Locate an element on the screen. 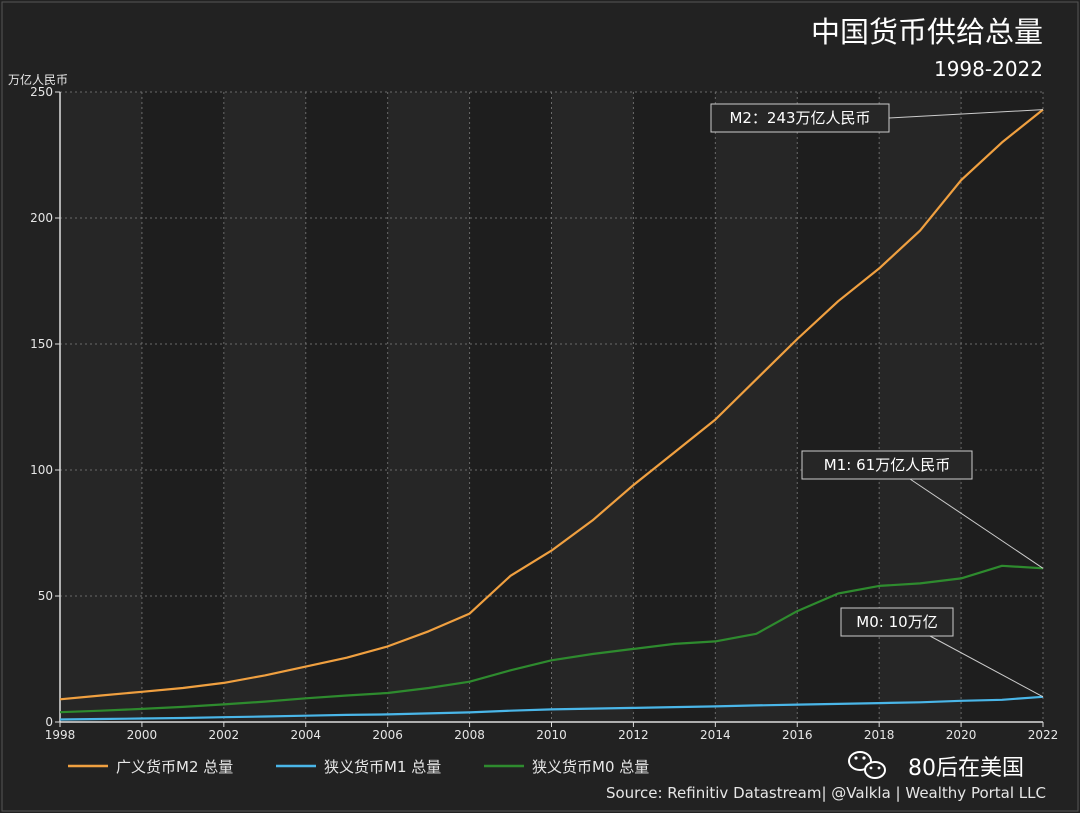 This screenshot has width=1080, height=813. y-tick-label: 250 is located at coordinates (41, 92).